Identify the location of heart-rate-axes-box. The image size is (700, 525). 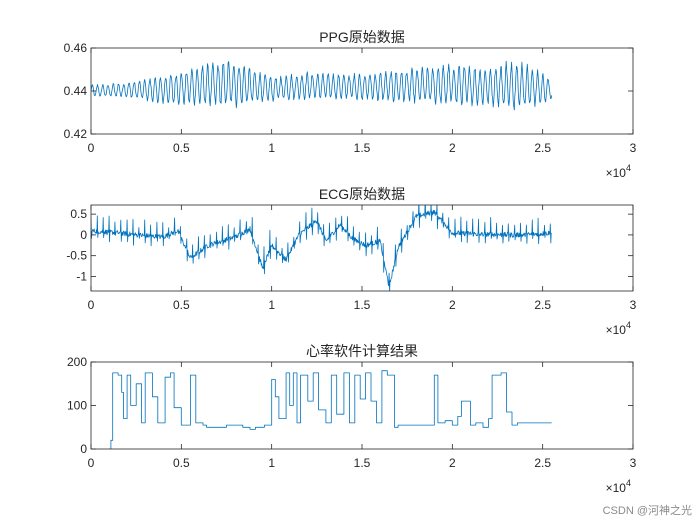
(362, 405).